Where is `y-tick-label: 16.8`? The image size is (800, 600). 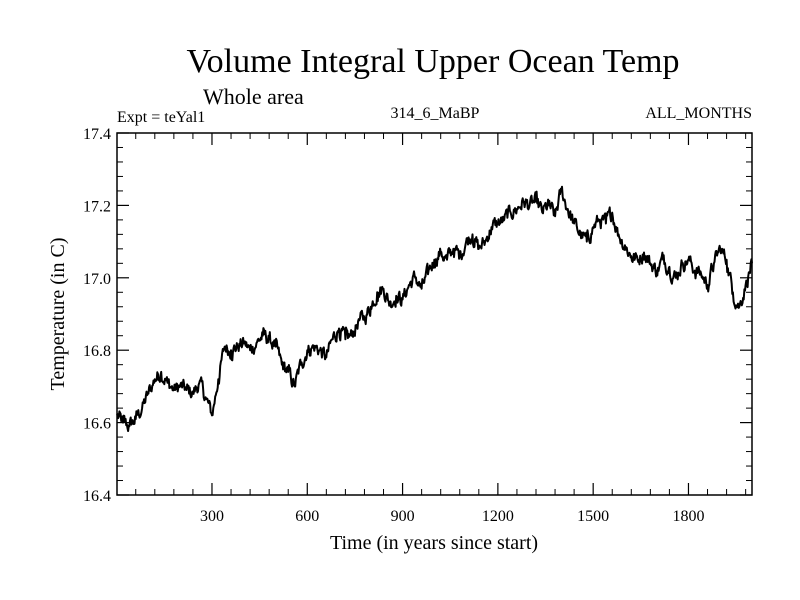
y-tick-label: 16.8 is located at coordinates (97, 351).